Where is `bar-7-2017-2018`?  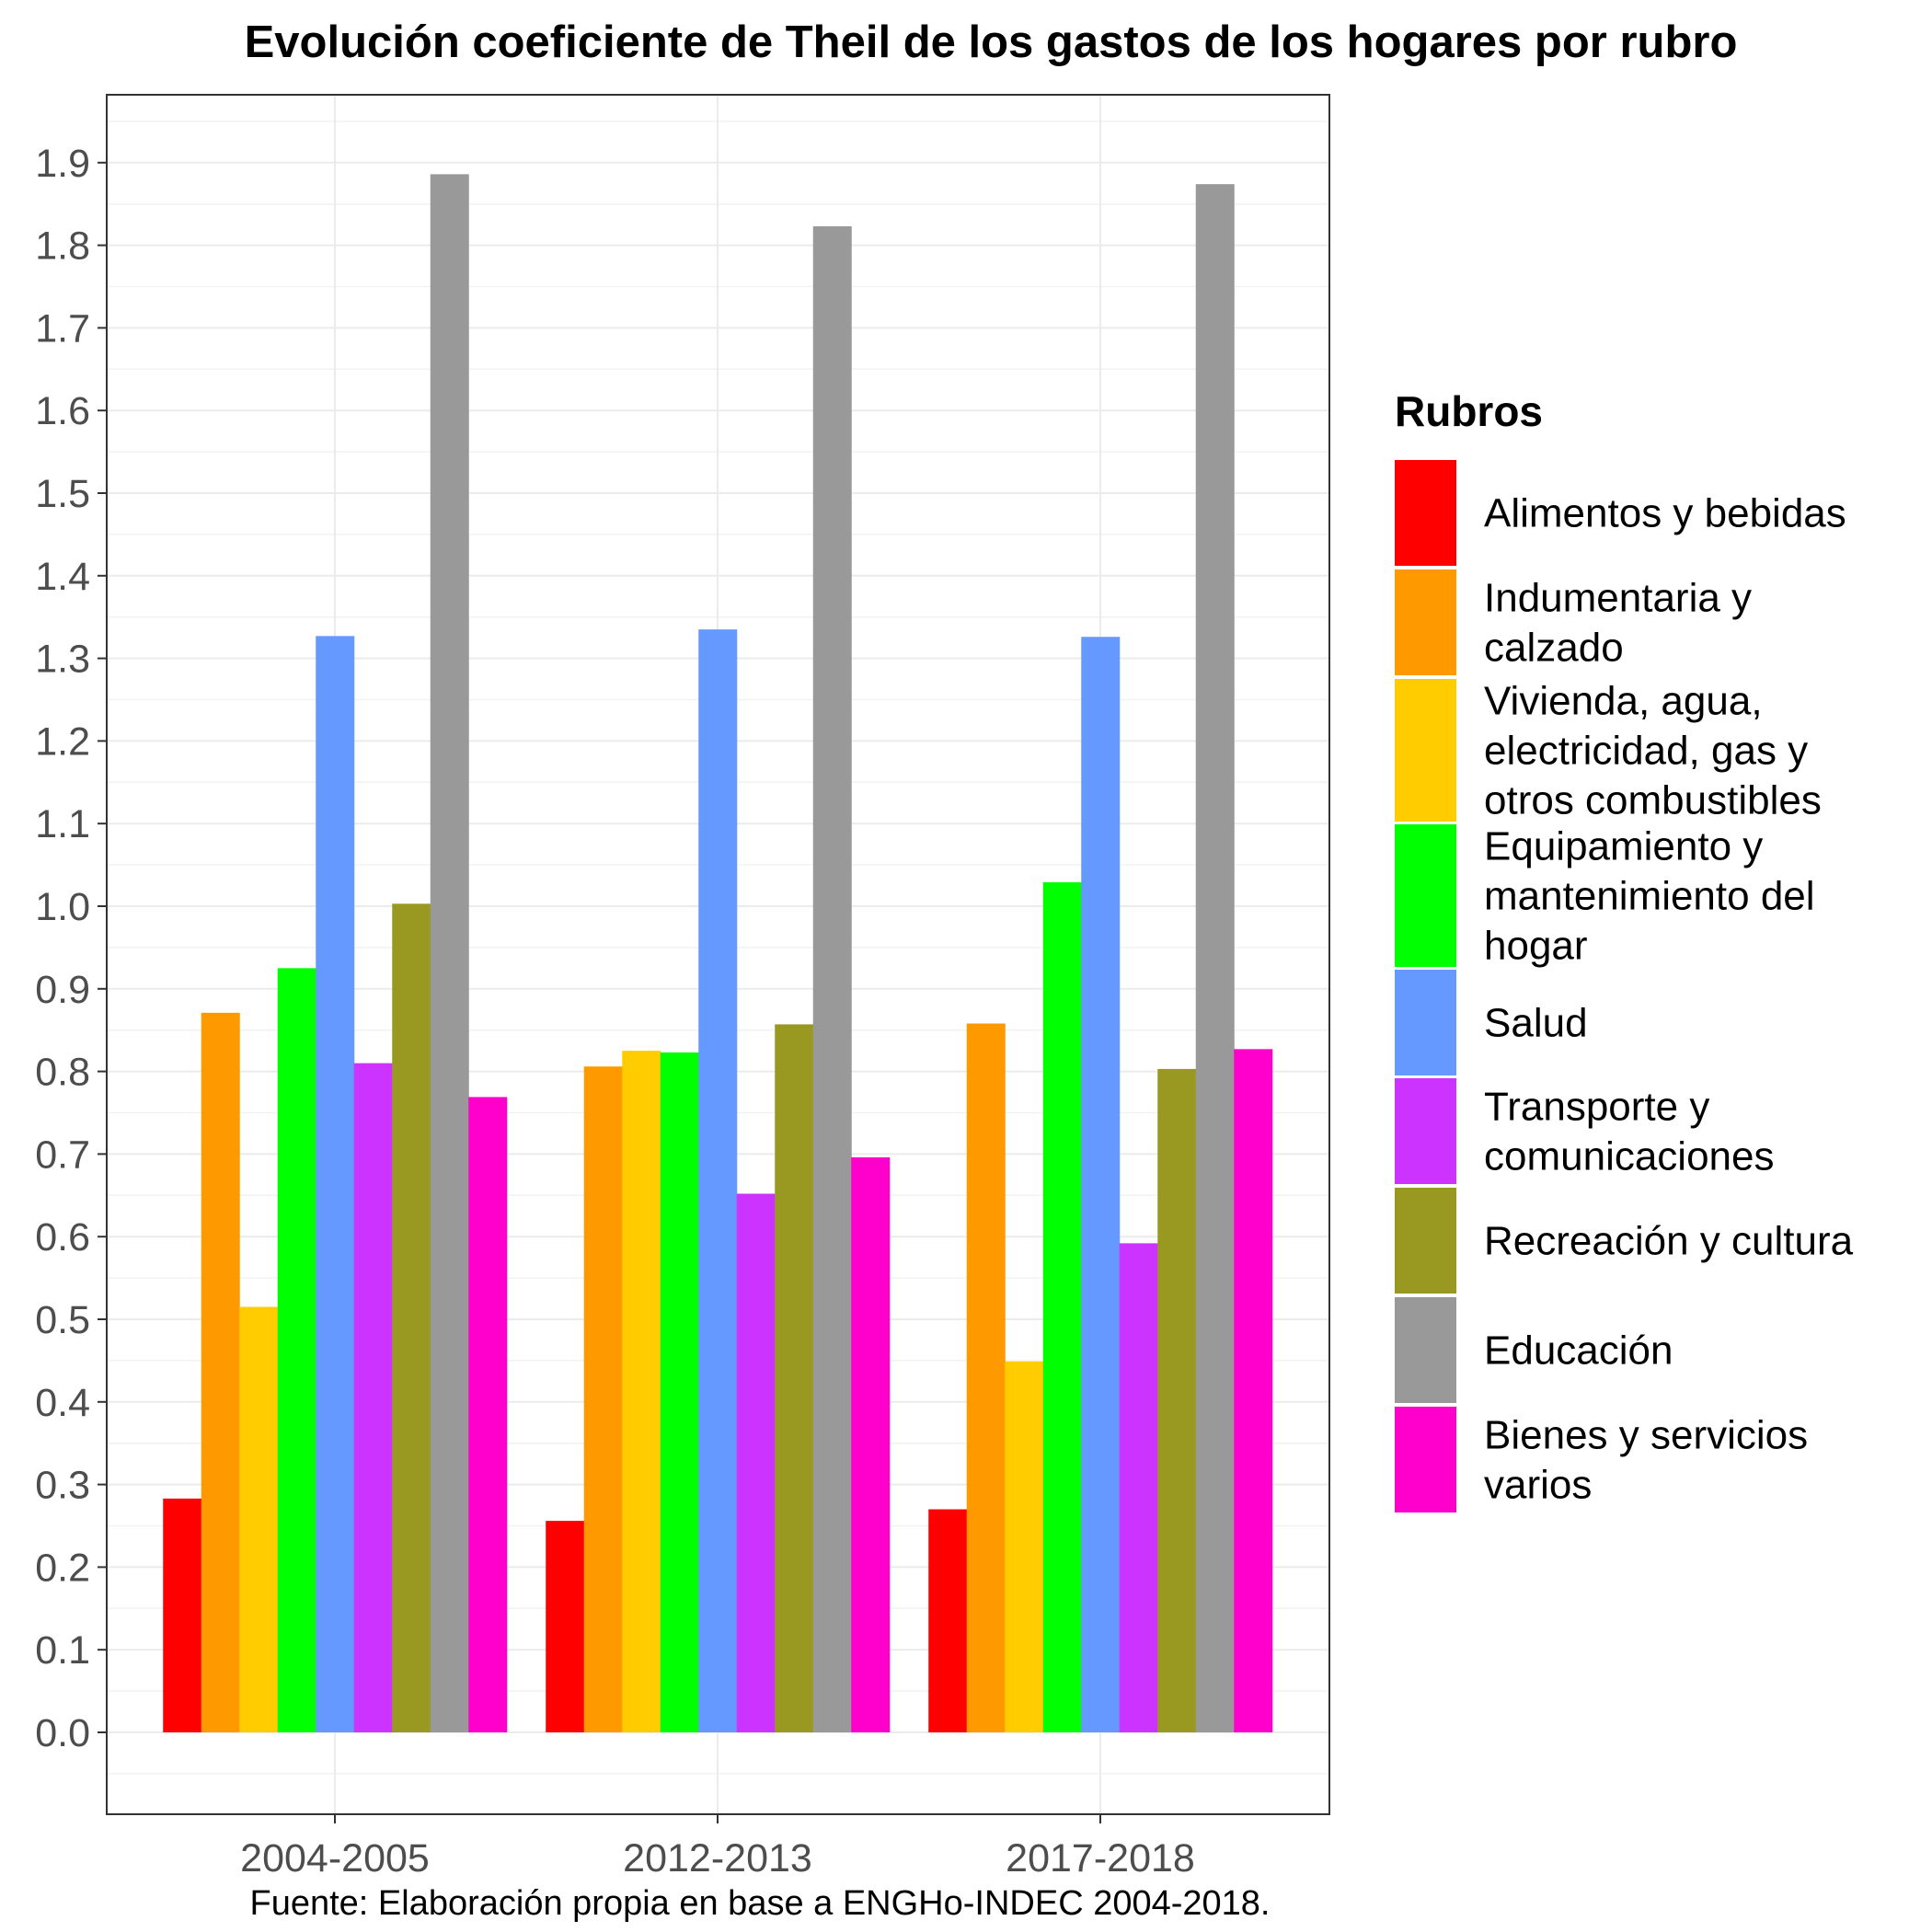
bar-7-2017-2018 is located at coordinates (1177, 1400).